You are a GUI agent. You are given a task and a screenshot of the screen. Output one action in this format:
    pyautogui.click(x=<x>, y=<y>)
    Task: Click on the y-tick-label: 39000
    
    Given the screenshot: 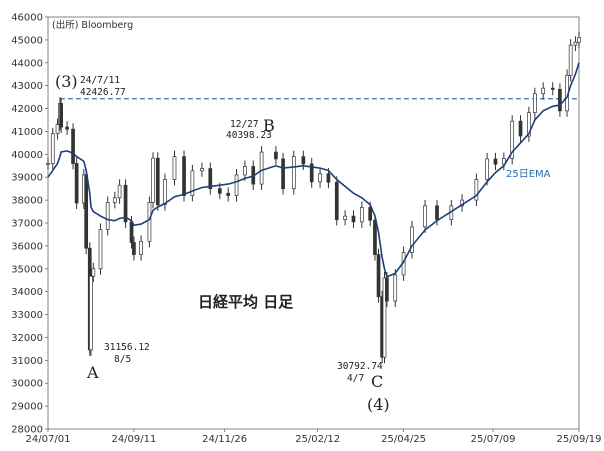 What is the action you would take?
    pyautogui.click(x=27, y=178)
    